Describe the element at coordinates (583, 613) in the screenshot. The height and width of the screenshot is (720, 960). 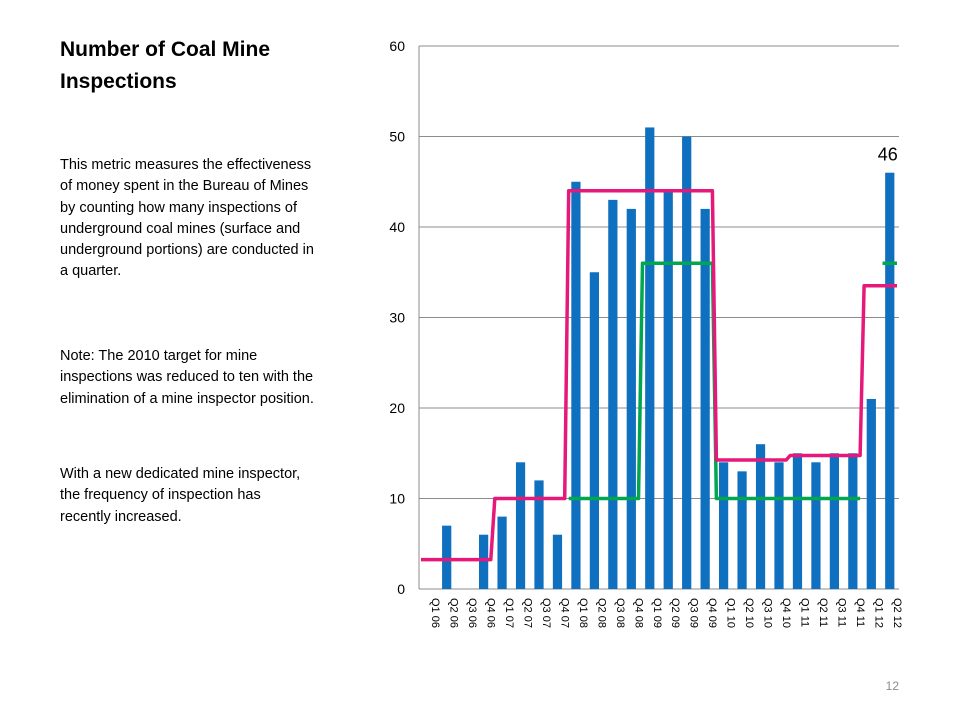
I see `x-tick-label: Q1 08` at that location.